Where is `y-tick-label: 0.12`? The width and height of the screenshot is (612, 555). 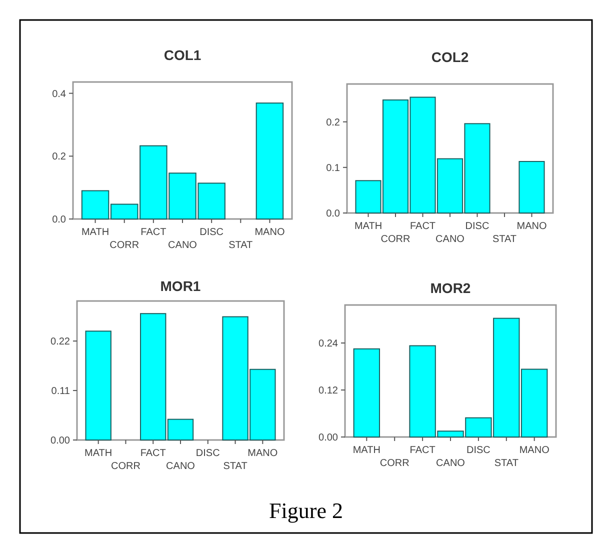
y-tick-label: 0.12 is located at coordinates (328, 390).